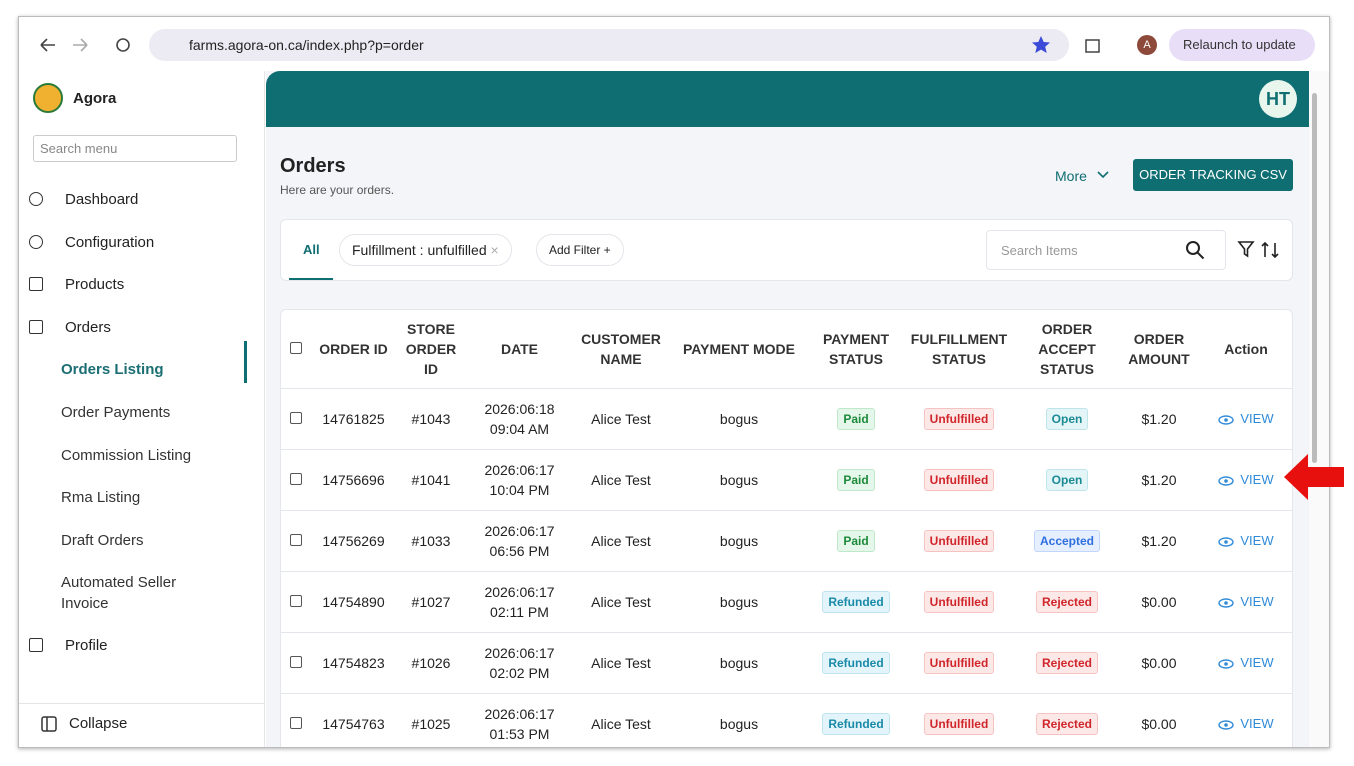 The image size is (1354, 766). I want to click on status-badge: Paid, so click(856, 418).